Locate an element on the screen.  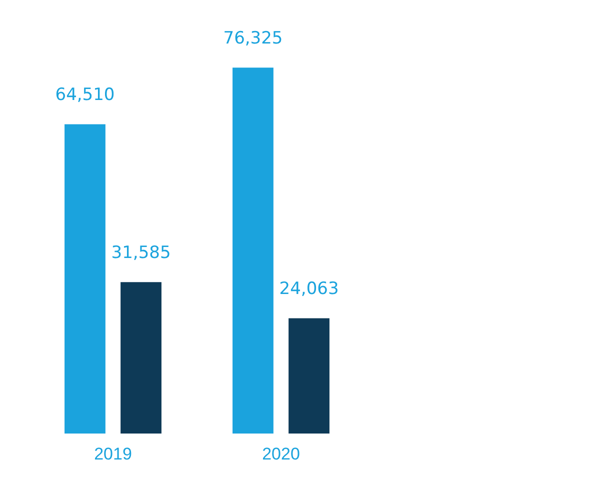
x-tick-label: 2019 is located at coordinates (113, 454).